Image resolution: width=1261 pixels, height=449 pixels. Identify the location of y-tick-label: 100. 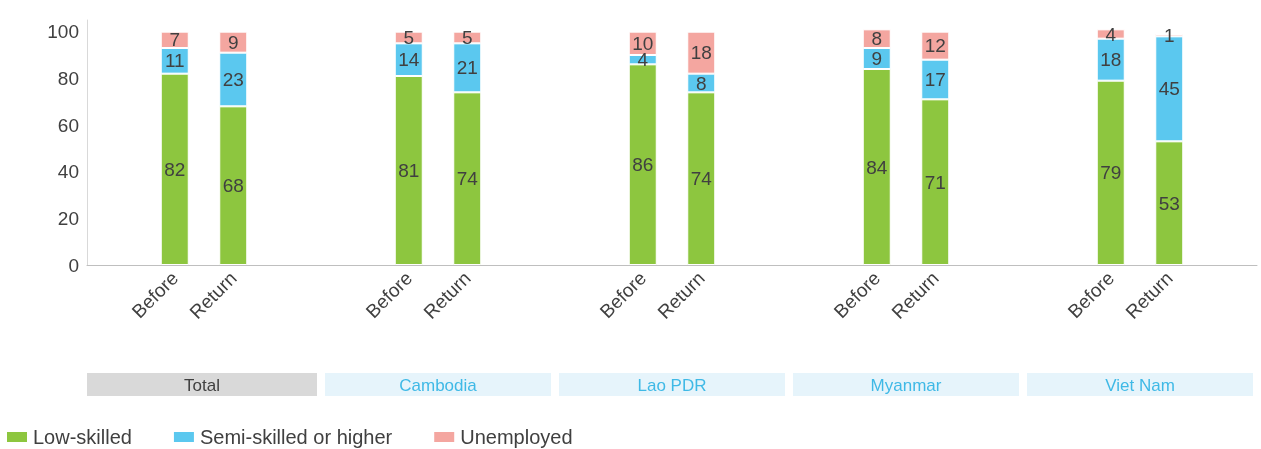
(63, 32).